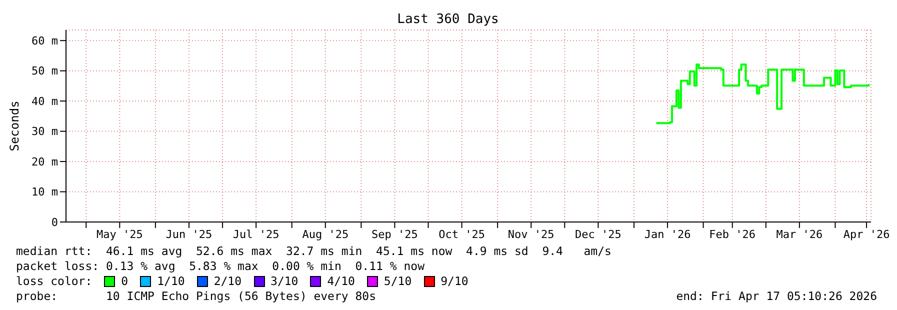 Image resolution: width=897 pixels, height=310 pixels. What do you see at coordinates (284, 281) in the screenshot?
I see `legend-label: 3/10` at bounding box center [284, 281].